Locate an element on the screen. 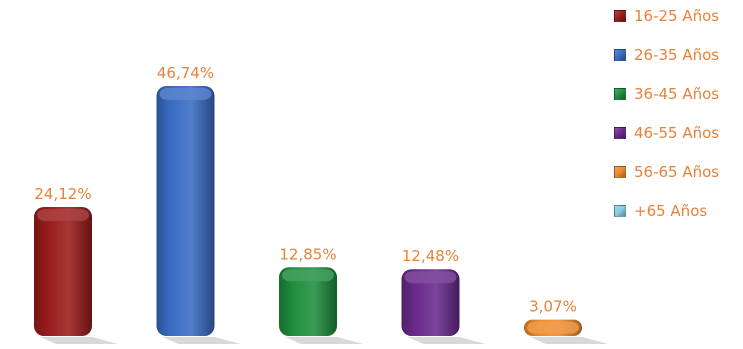  data-label: 12,48% is located at coordinates (430, 256).